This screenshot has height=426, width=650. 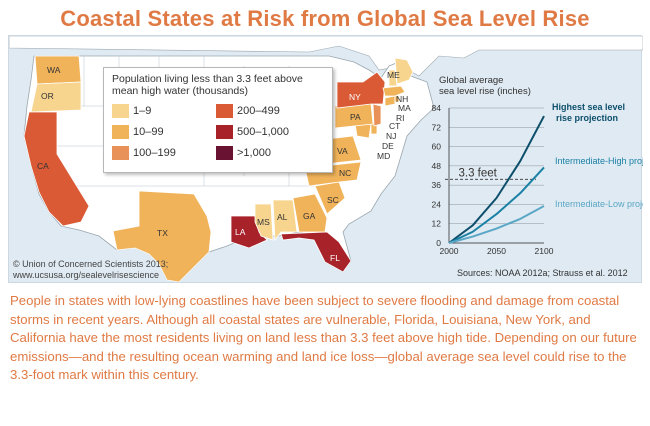 I want to click on y-tick-label: 48, so click(x=437, y=166).